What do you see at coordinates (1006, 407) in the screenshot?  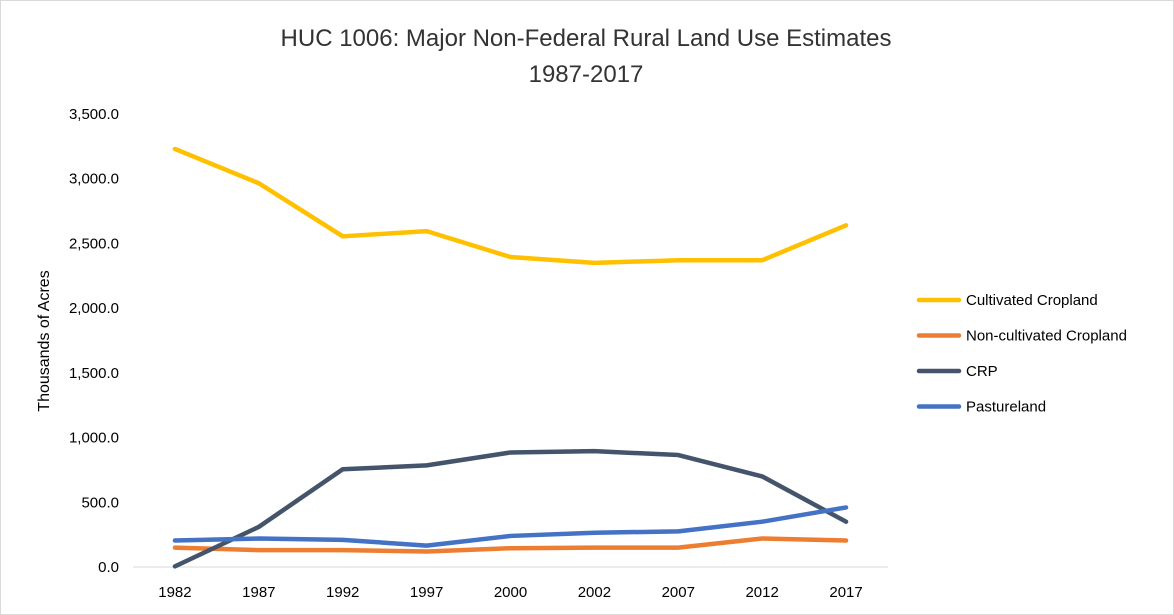 I see `legend-label: Pastureland` at bounding box center [1006, 407].